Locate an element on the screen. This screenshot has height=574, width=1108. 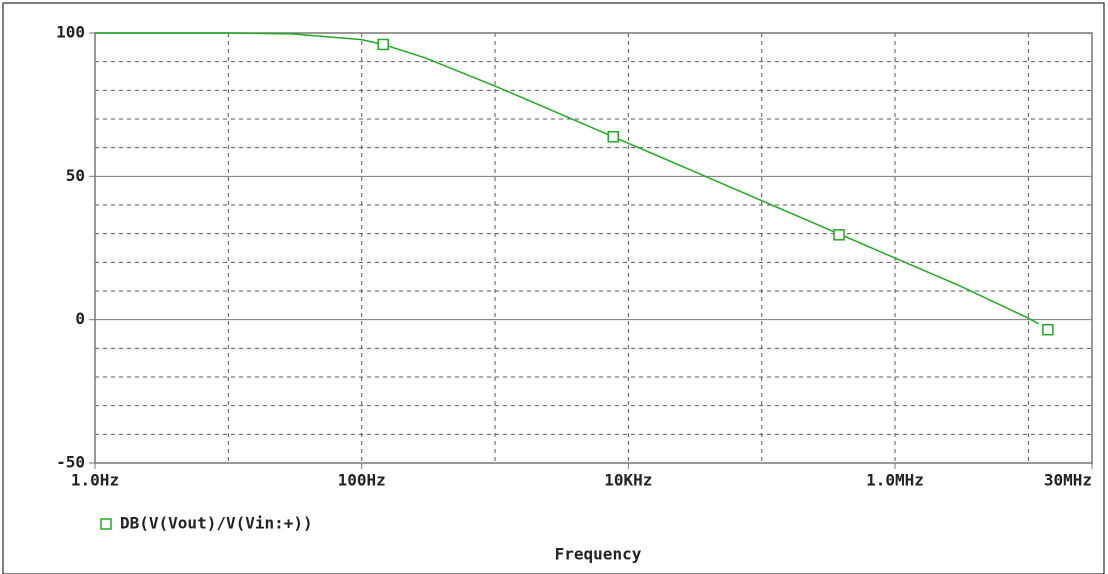
x-axis-label: Frequency is located at coordinates (598, 554).